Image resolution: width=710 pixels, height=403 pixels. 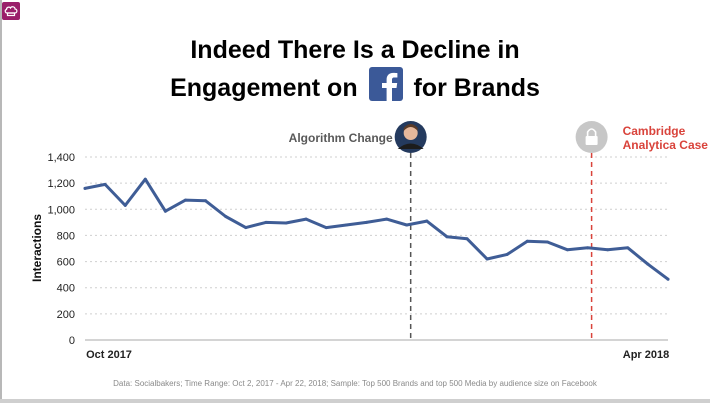 I want to click on y-tick-label: 400, so click(x=66, y=289).